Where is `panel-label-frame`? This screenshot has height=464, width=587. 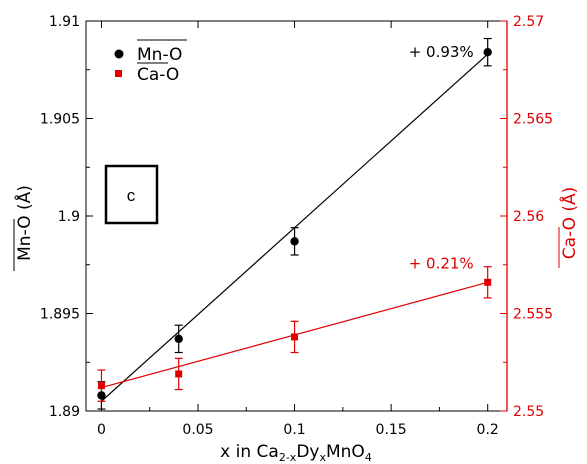 panel-label-frame is located at coordinates (131, 194).